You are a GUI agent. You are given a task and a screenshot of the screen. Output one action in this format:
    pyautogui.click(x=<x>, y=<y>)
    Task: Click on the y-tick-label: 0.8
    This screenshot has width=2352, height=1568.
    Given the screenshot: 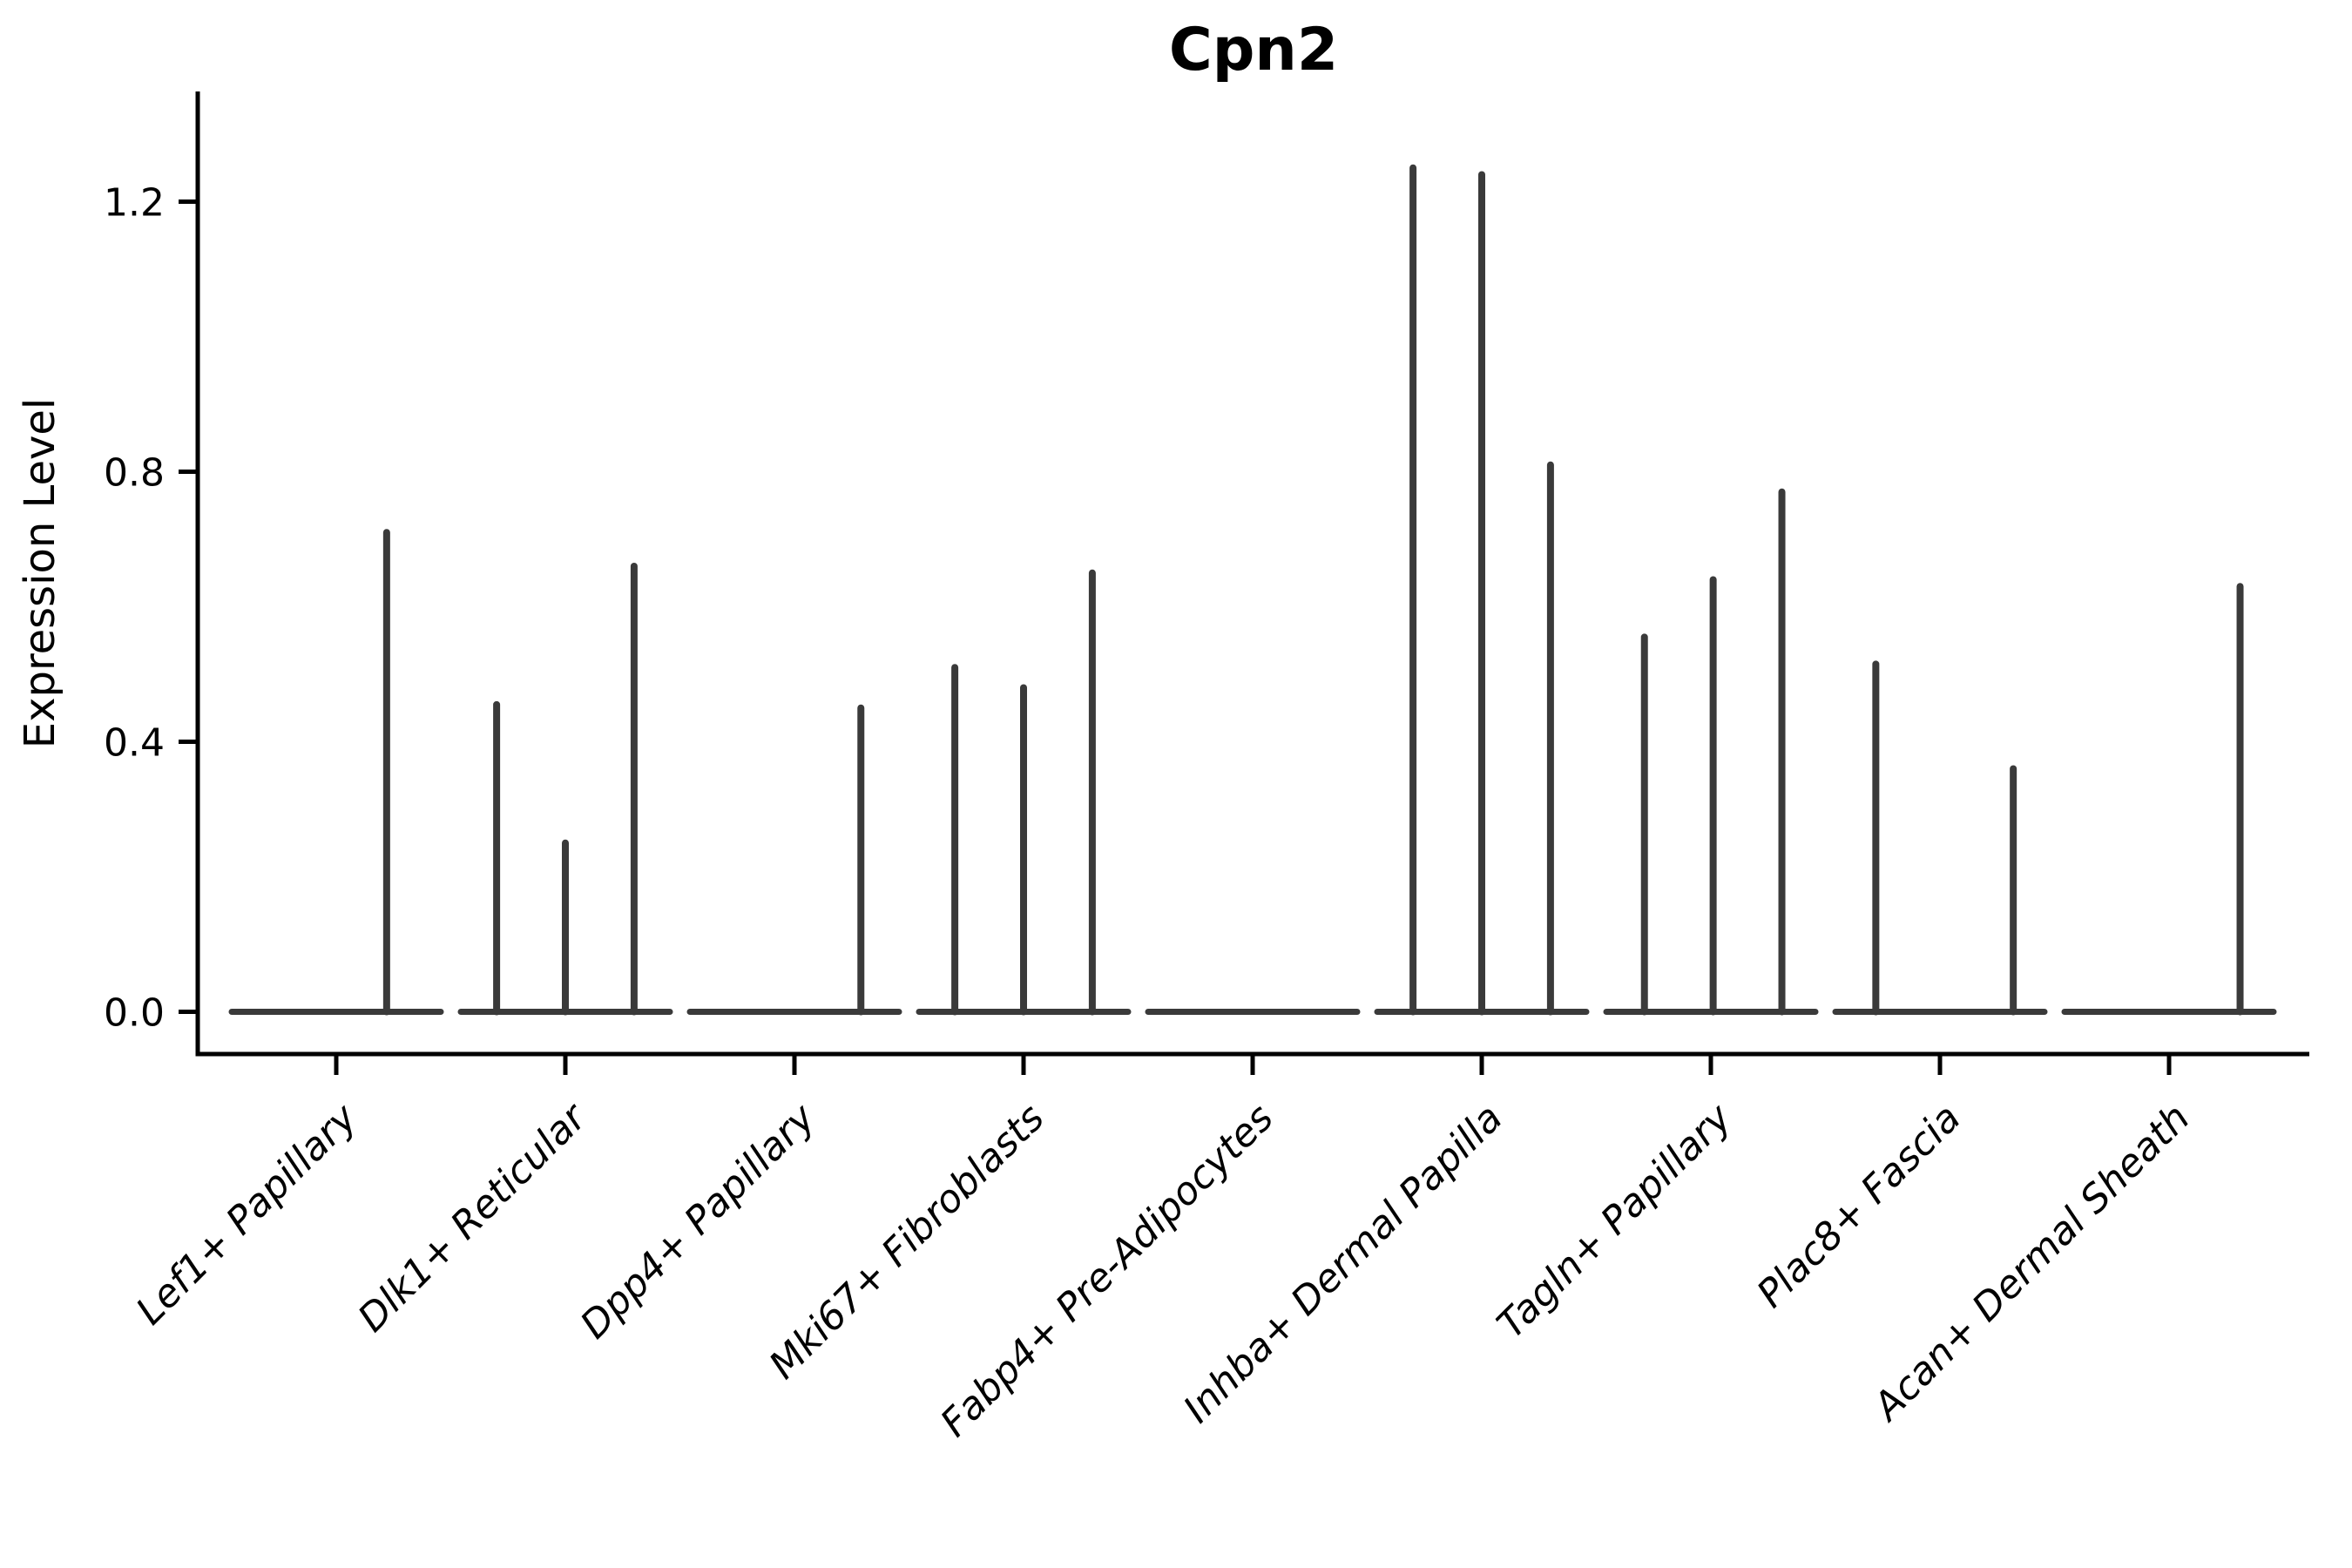 What is the action you would take?
    pyautogui.click(x=134, y=474)
    